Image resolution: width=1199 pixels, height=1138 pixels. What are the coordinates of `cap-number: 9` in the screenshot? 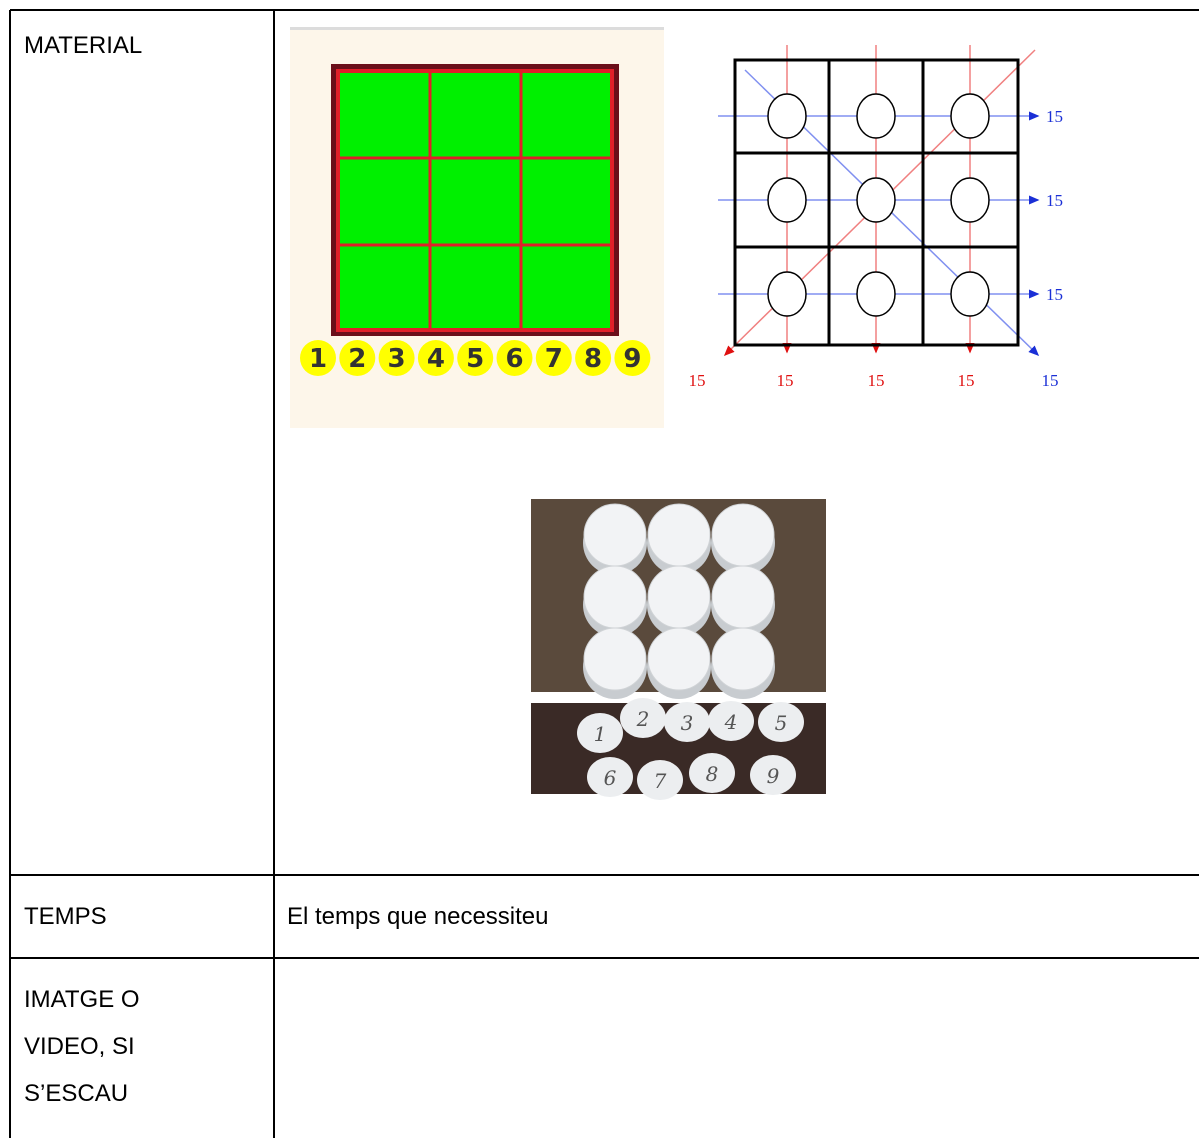 It's located at (773, 776).